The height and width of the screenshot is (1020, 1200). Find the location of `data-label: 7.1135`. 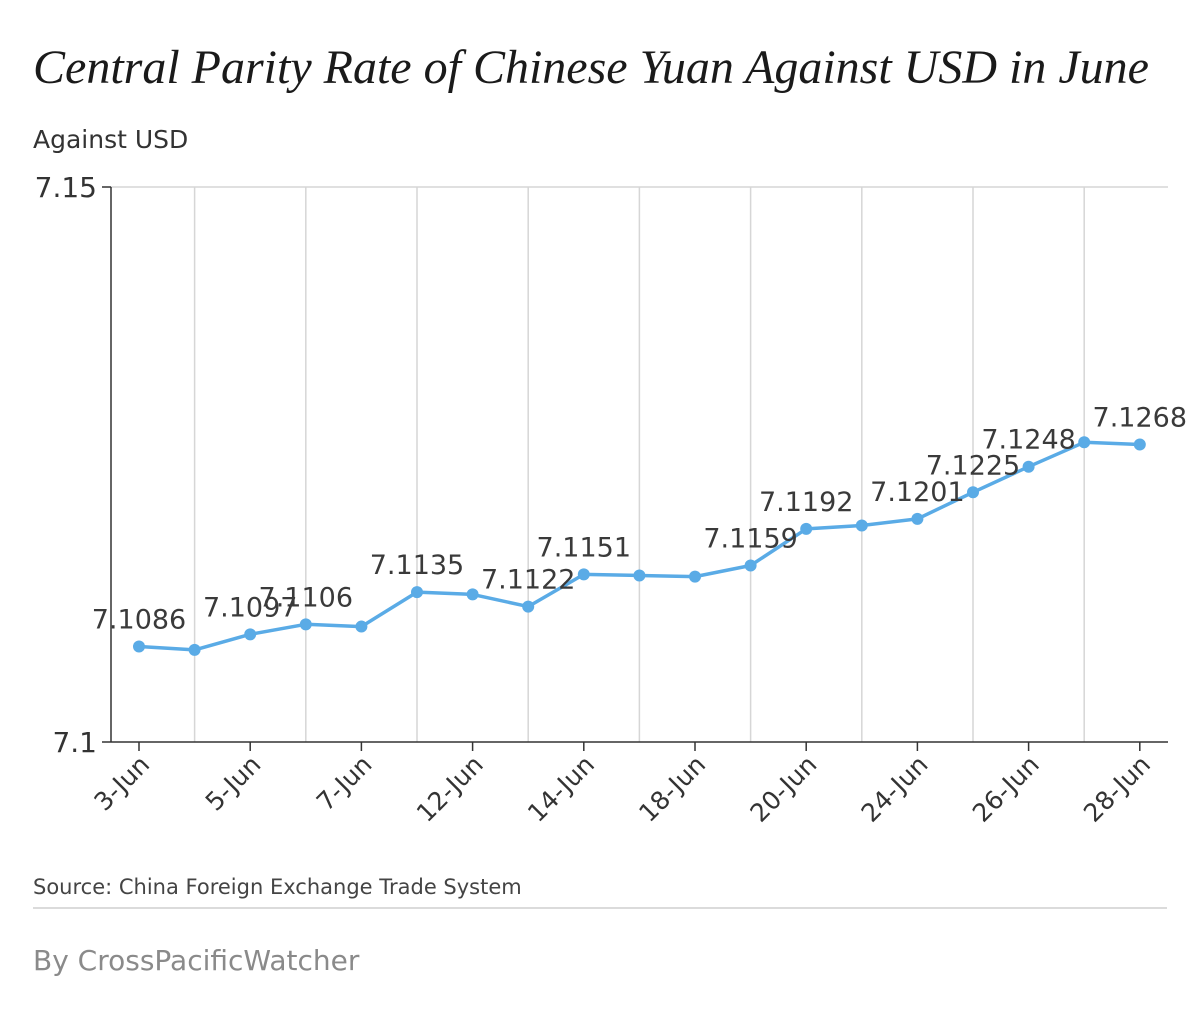

data-label: 7.1135 is located at coordinates (417, 565).